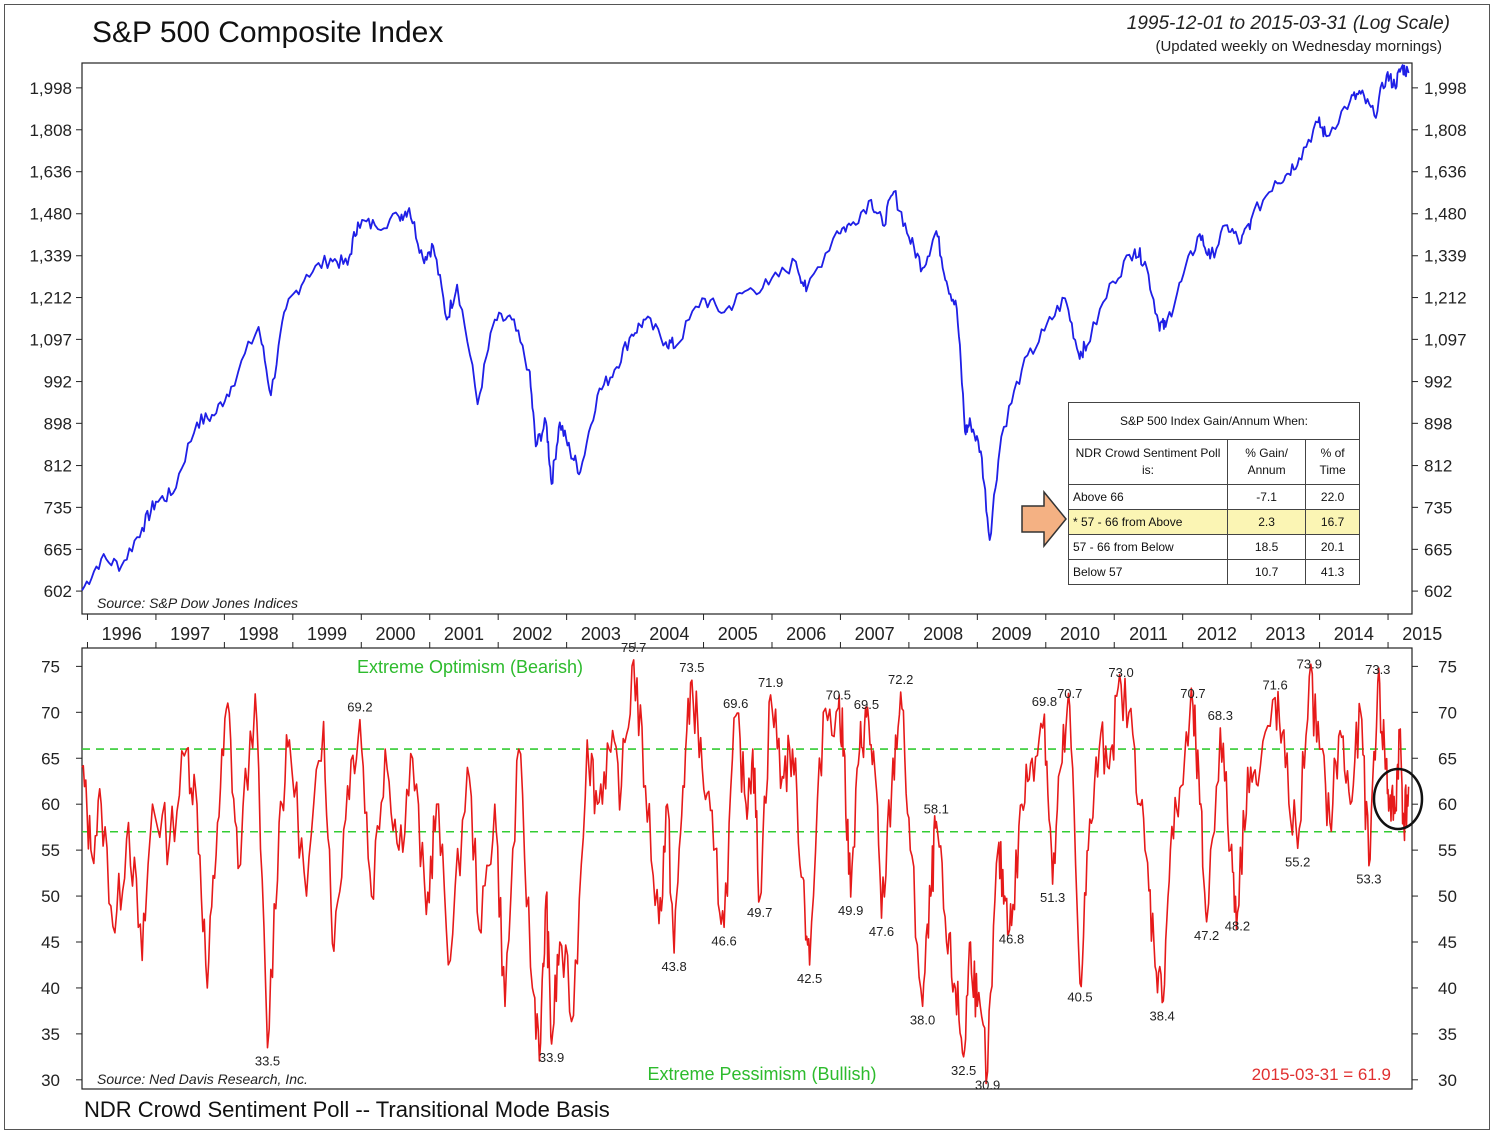 This screenshot has width=1496, height=1135. I want to click on annotation-label: 73.9, so click(1309, 663).